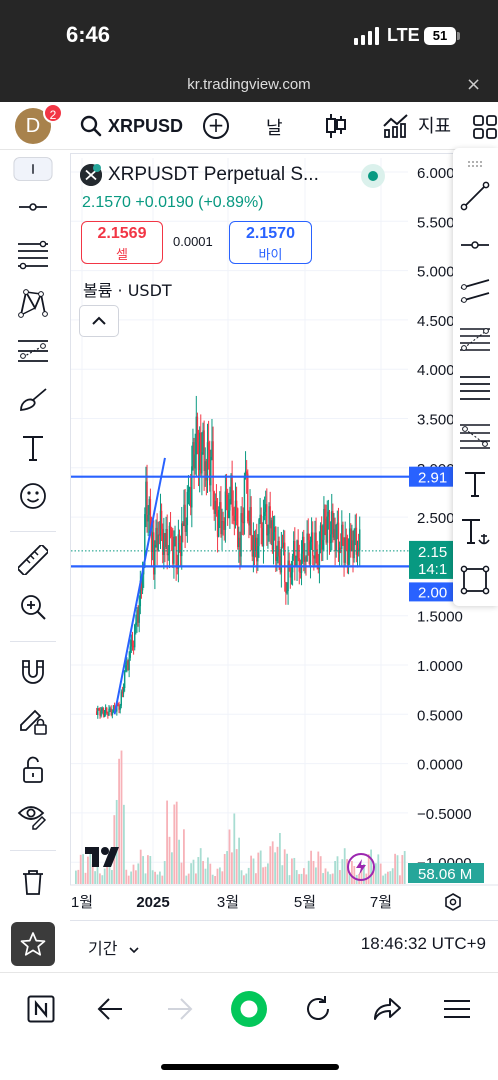  Describe the element at coordinates (33, 641) in the screenshot. I see `toolbar-divider` at that location.